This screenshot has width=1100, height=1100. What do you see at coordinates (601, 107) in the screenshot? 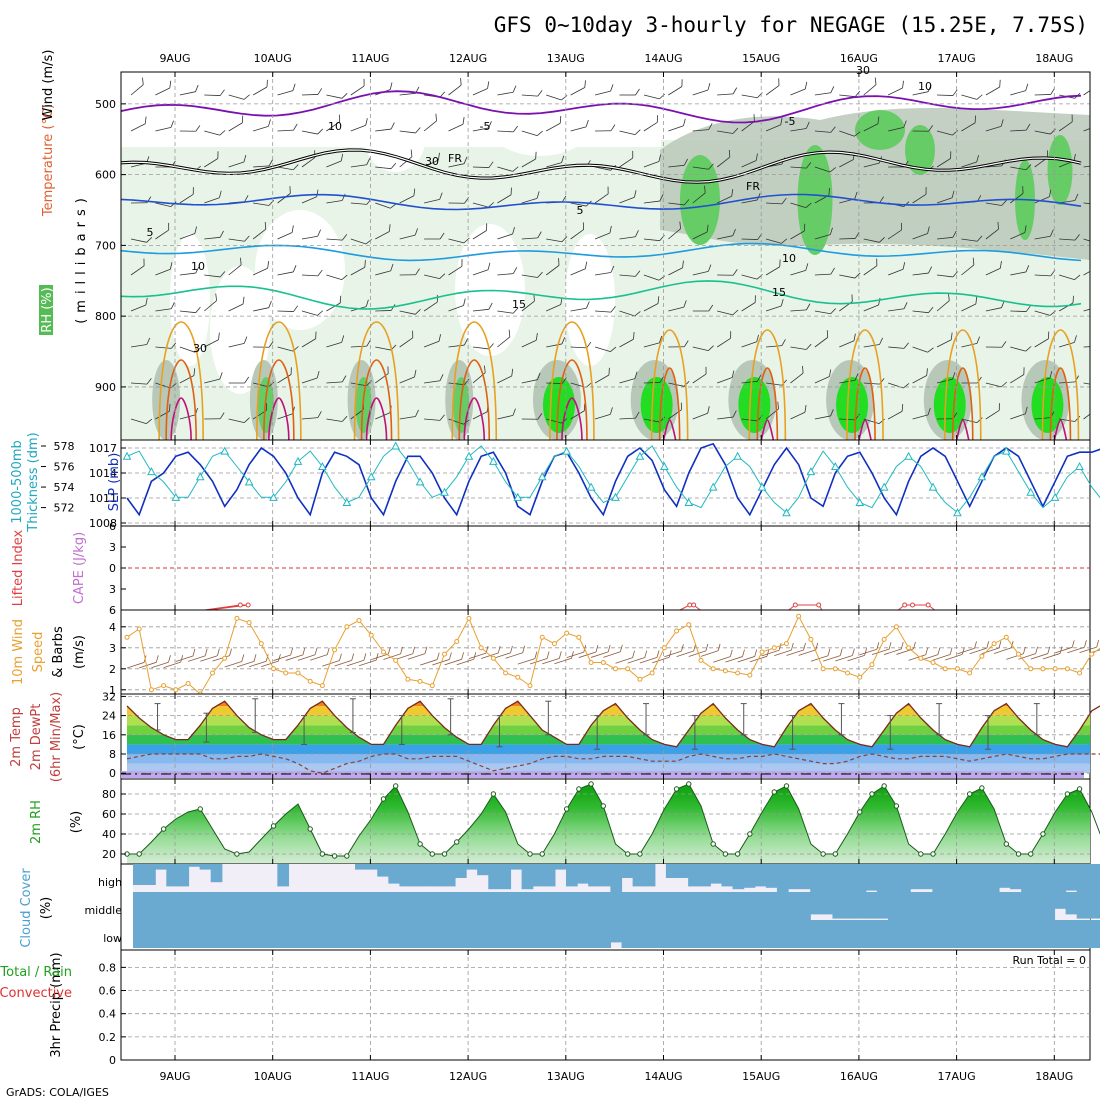
I see `contour-minus5` at bounding box center [601, 107].